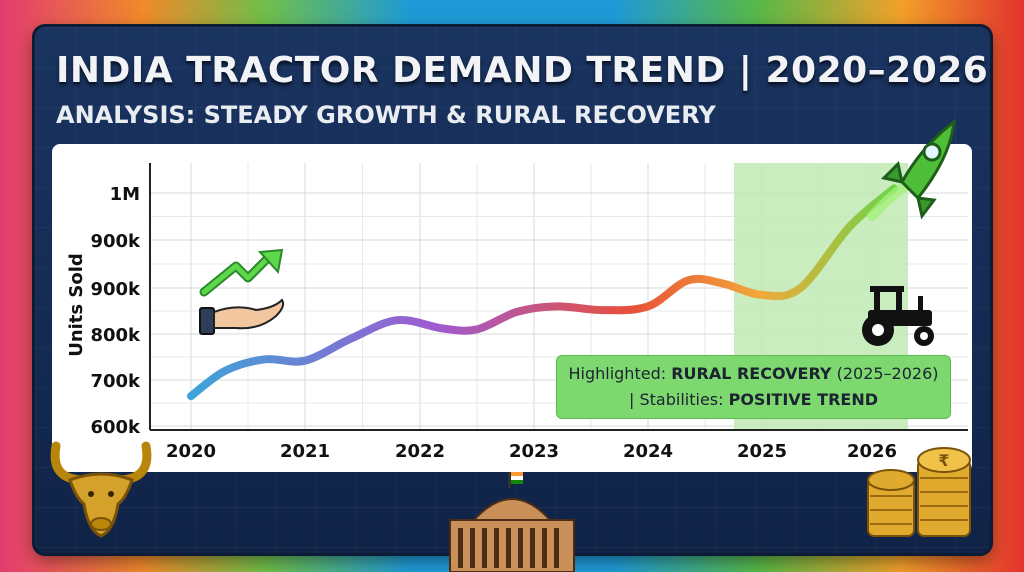  What do you see at coordinates (115, 335) in the screenshot?
I see `y-tick-label: 800k` at bounding box center [115, 335].